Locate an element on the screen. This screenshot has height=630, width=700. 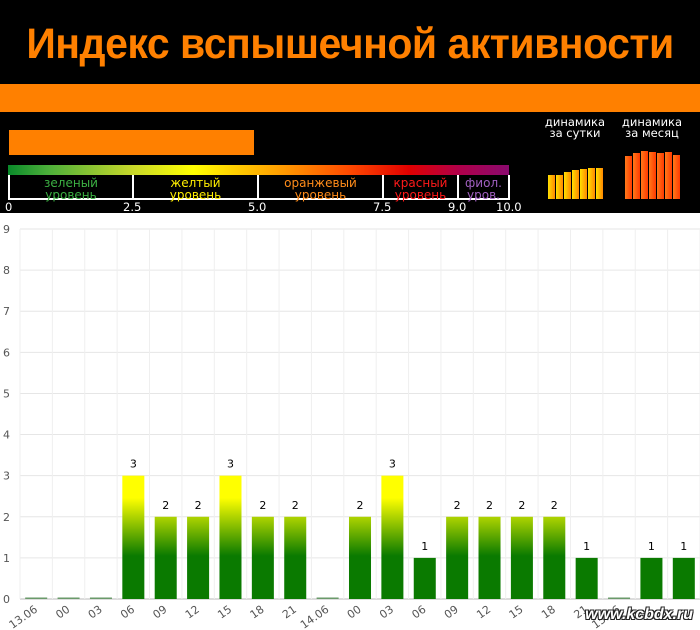
x-tick-label: 18 is located at coordinates (548, 612).